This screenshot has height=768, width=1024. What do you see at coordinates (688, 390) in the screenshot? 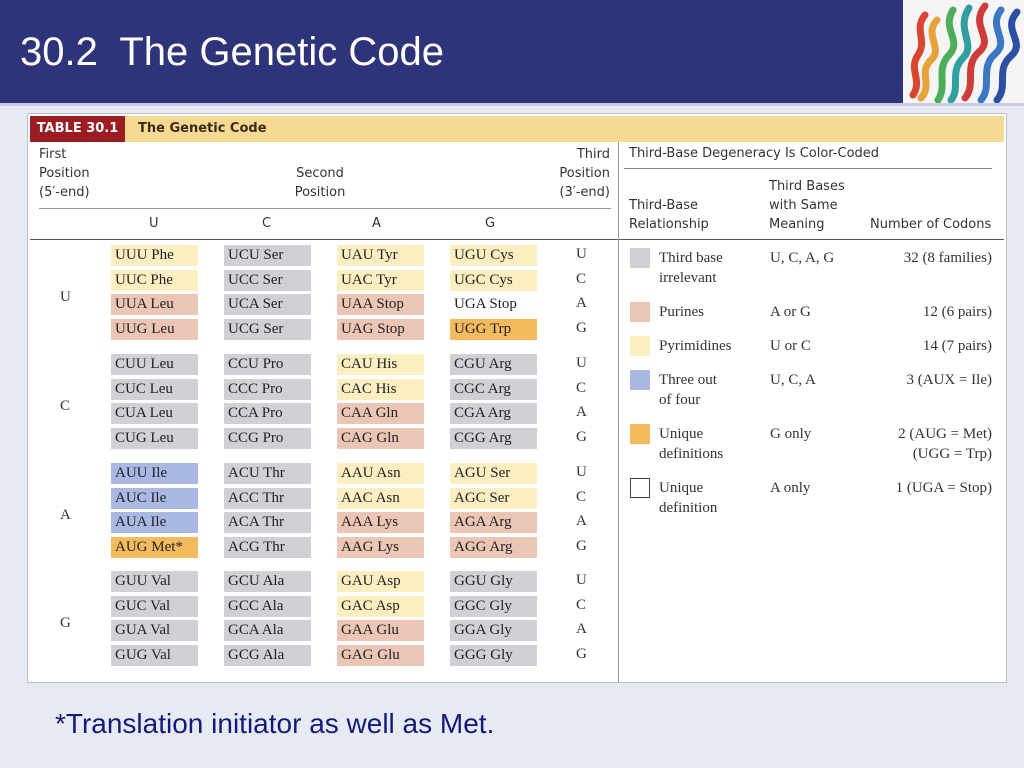
I see `legend-relationship: Three out of four` at bounding box center [688, 390].